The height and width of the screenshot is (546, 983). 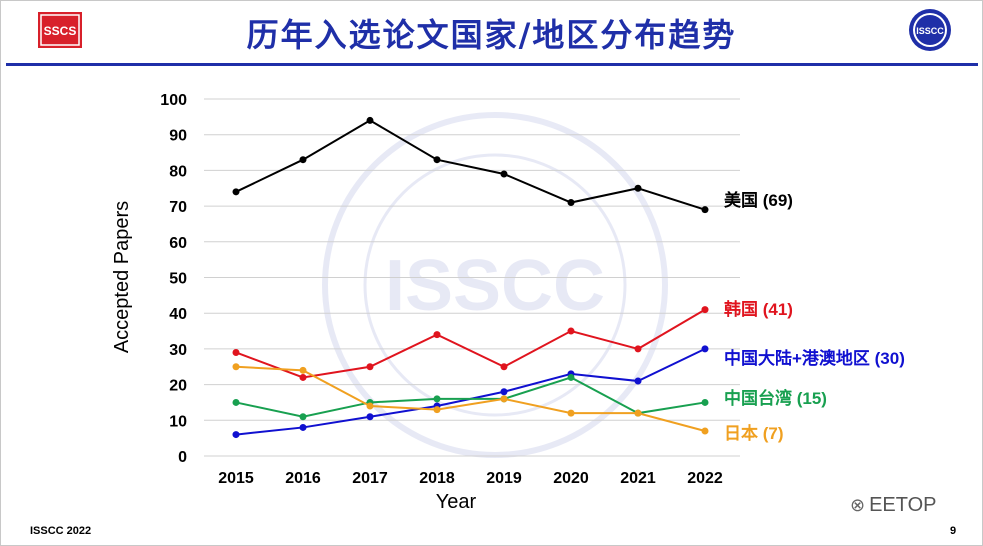 What do you see at coordinates (178, 350) in the screenshot?
I see `y-tick-label: 30` at bounding box center [178, 350].